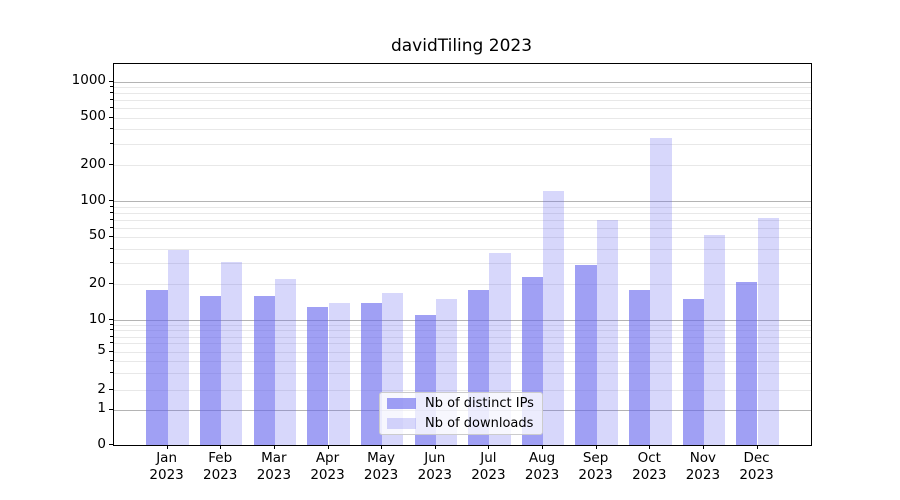 This screenshot has width=900, height=500. What do you see at coordinates (650, 447) in the screenshot?
I see `x-tick-oct-2023` at bounding box center [650, 447].